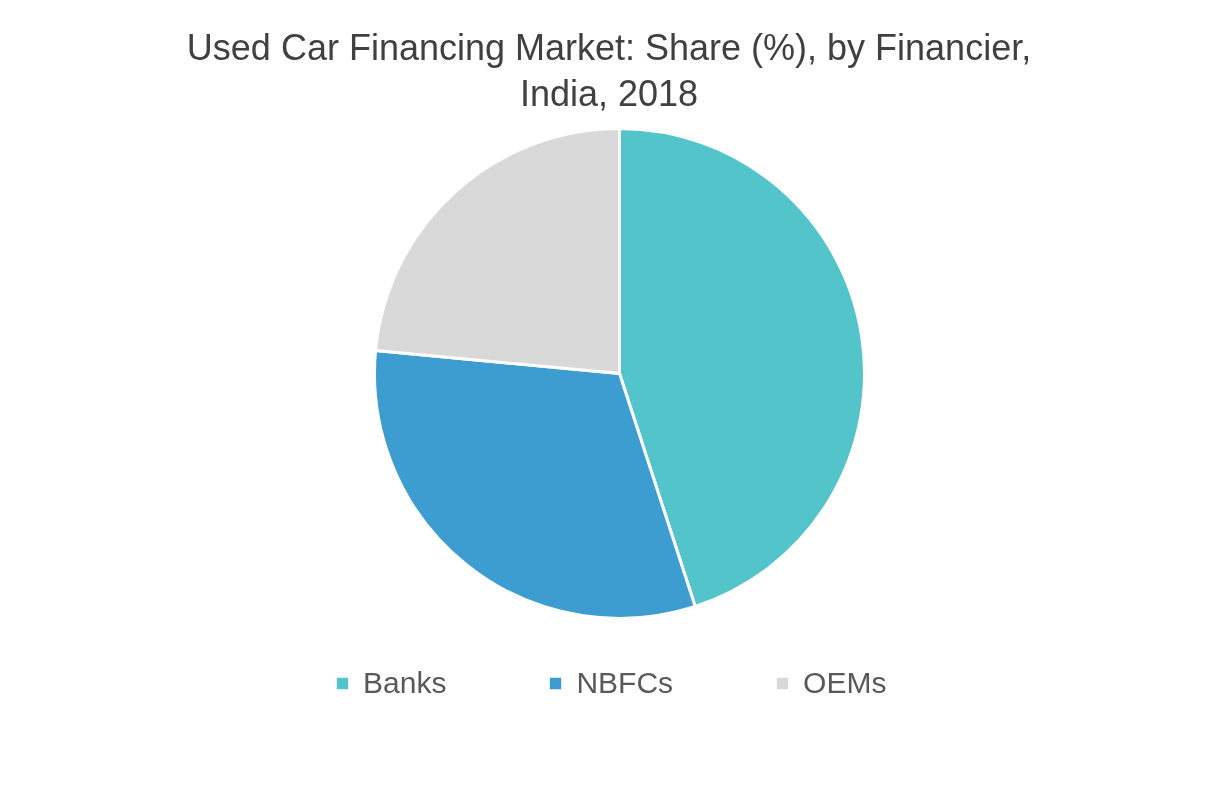 The width and height of the screenshot is (1217, 786). Describe the element at coordinates (609, 70) in the screenshot. I see `chart-title: Used Car Financing Market: Share (%), by Financier, India, 2018` at that location.